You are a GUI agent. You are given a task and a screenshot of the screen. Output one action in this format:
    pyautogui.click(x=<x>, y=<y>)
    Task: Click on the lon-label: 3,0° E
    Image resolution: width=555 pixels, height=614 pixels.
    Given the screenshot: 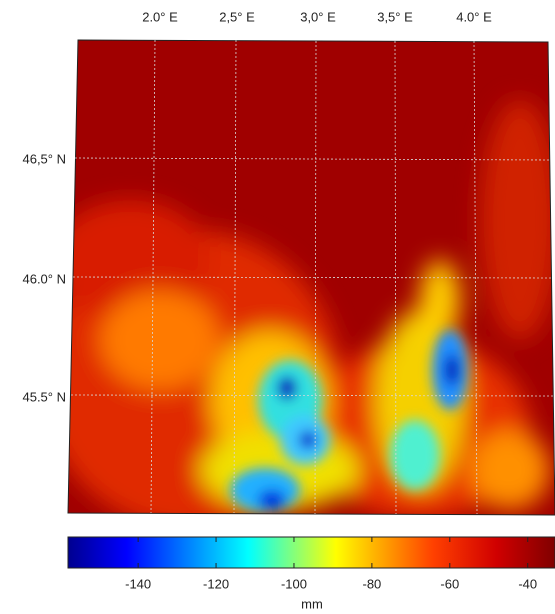 What is the action you would take?
    pyautogui.click(x=318, y=16)
    